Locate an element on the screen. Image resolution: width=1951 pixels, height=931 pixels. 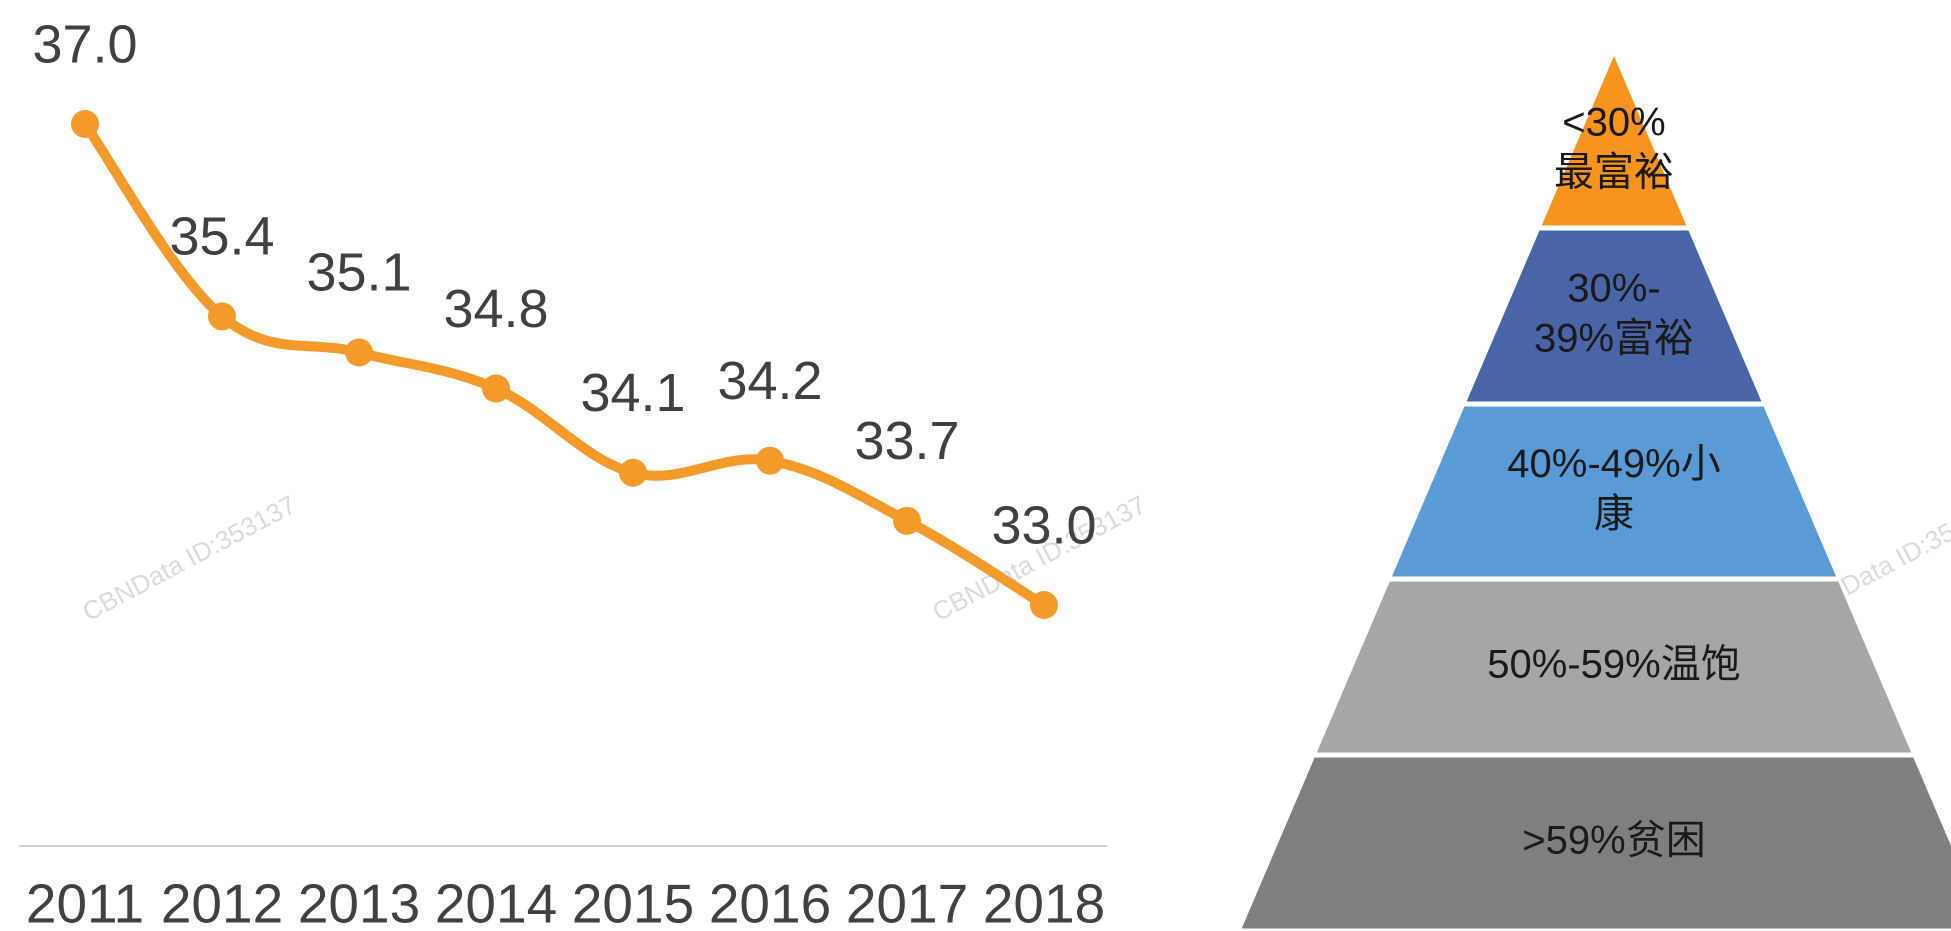
x-tick-label: 2016 is located at coordinates (770, 902).